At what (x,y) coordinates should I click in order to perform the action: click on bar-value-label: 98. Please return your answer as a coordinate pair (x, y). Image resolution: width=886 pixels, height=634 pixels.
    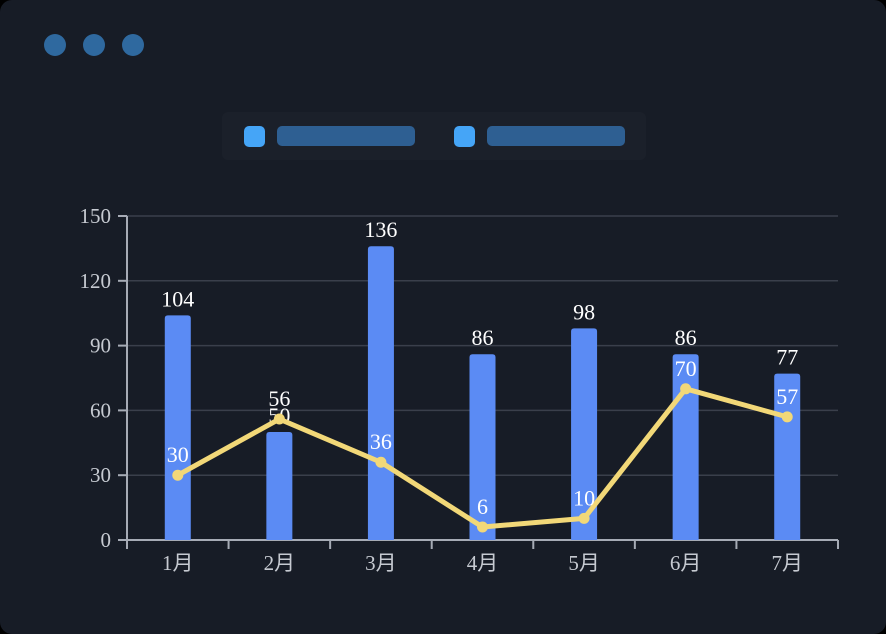
    Looking at the image, I should click on (584, 311).